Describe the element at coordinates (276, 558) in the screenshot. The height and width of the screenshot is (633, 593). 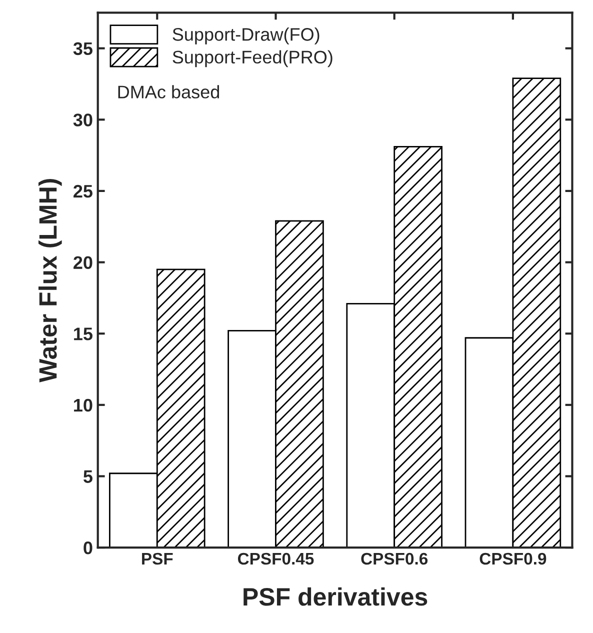
I see `x-tick-label: CPSF0.45` at that location.